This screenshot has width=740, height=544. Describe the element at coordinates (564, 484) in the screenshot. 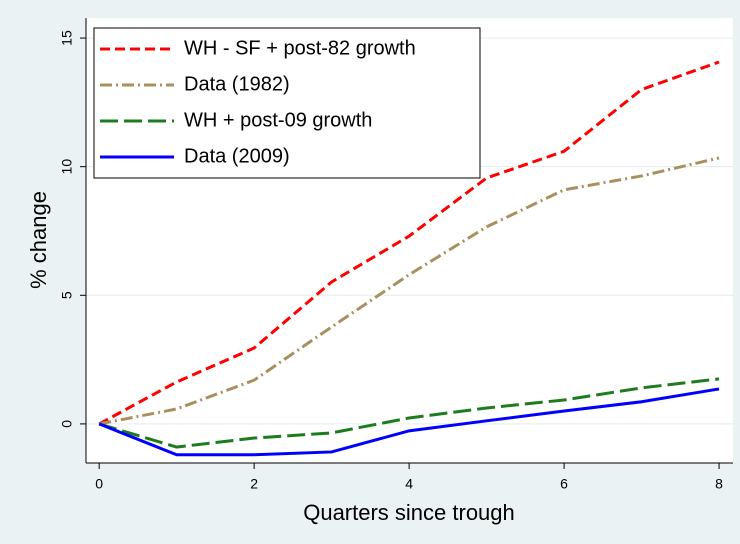

I see `x-tick-label: 6` at that location.